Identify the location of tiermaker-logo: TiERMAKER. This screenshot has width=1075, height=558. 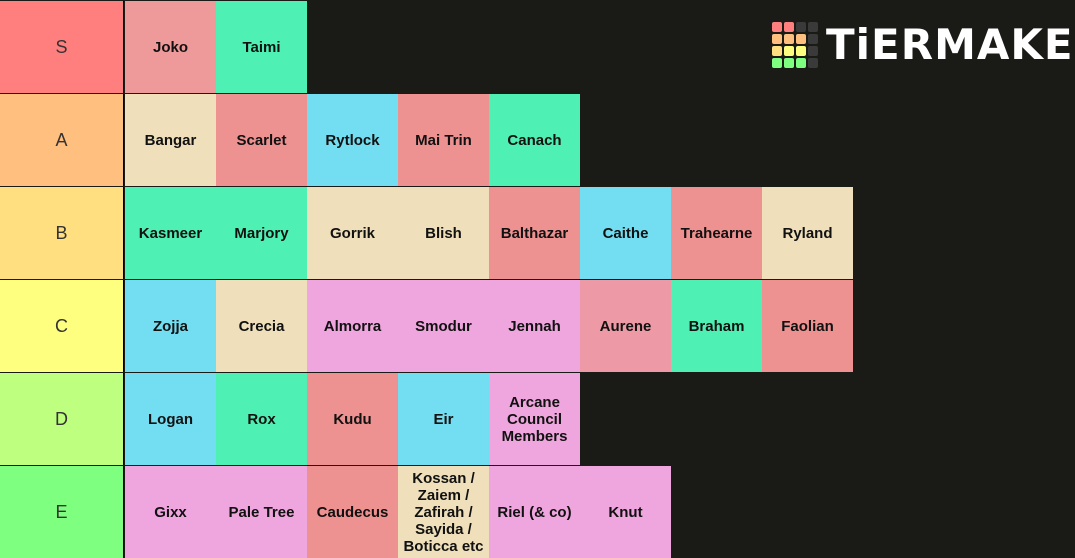
(923, 44).